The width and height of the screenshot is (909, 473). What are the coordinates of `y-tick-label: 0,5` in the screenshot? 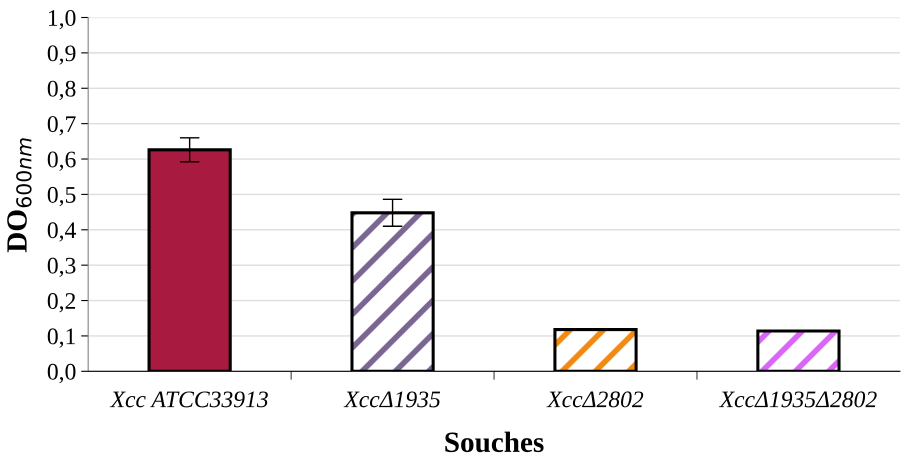 It's located at (62, 196).